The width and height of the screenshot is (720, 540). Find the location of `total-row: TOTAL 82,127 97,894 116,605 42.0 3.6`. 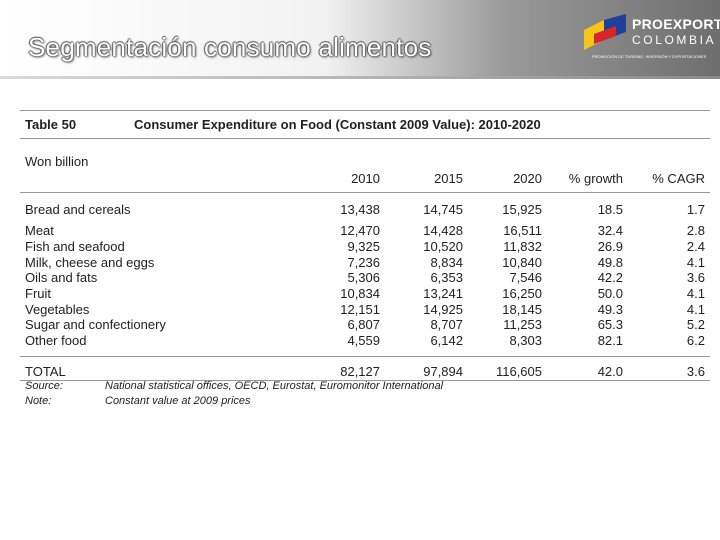

total-row: TOTAL 82,127 97,894 116,605 42.0 3.6 is located at coordinates (365, 372).